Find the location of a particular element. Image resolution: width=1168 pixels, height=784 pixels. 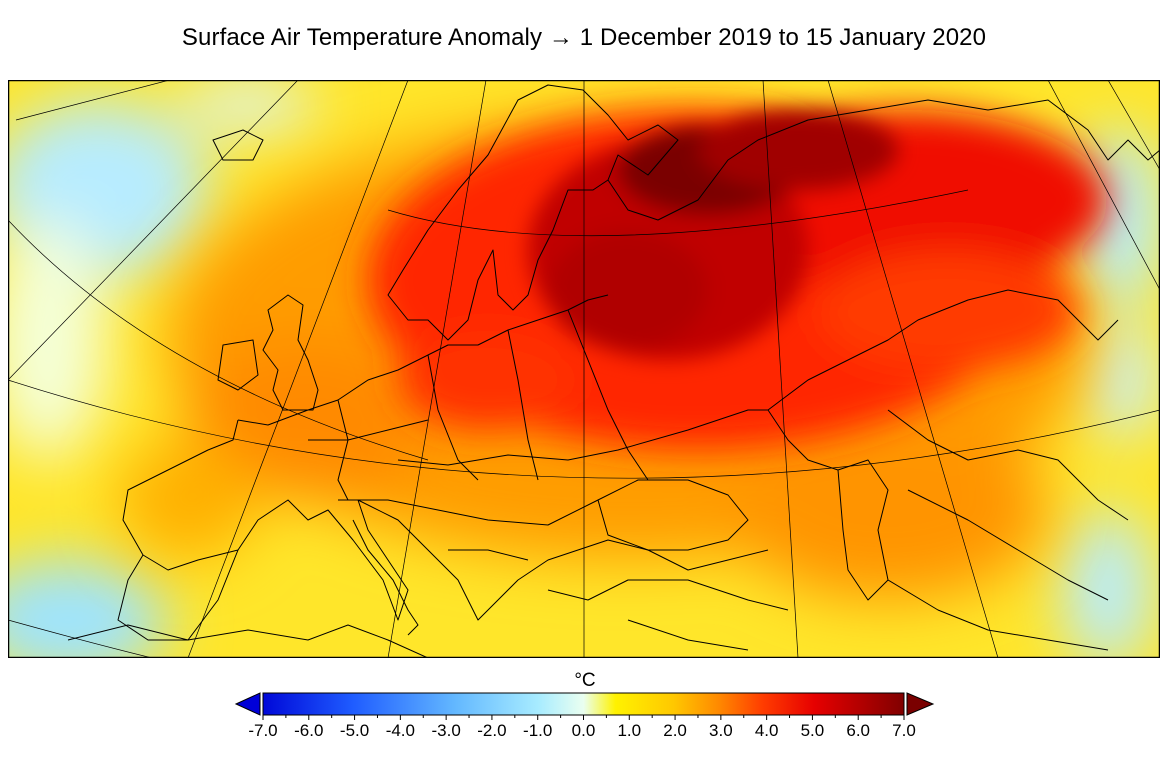

colorbar-tick-label: -3.0 is located at coordinates (446, 730).